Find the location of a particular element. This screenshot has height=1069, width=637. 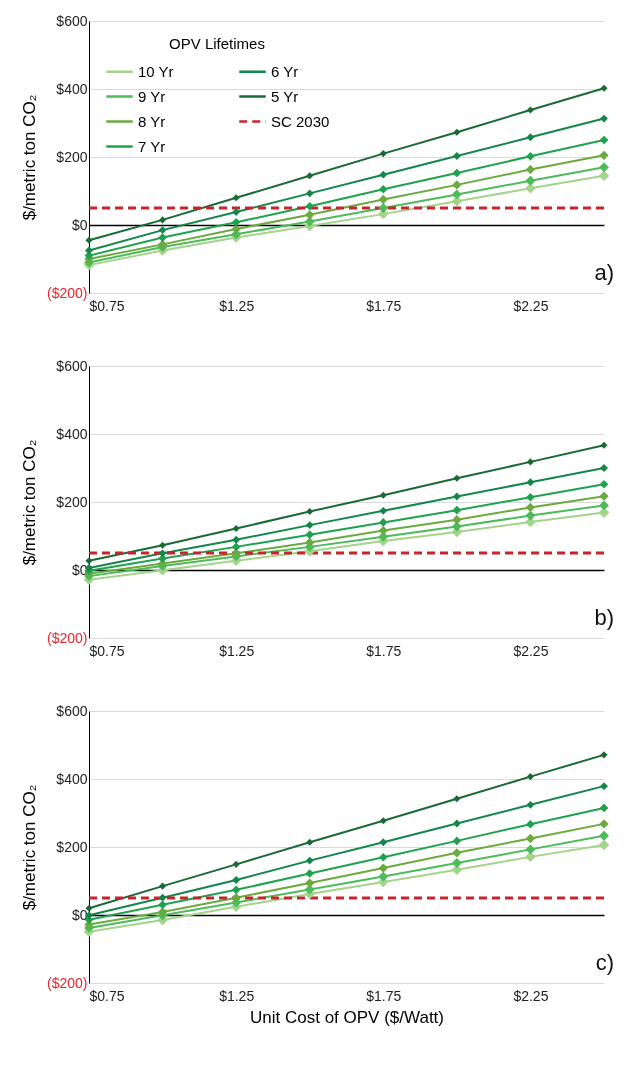

annotation: b) is located at coordinates (604, 617).